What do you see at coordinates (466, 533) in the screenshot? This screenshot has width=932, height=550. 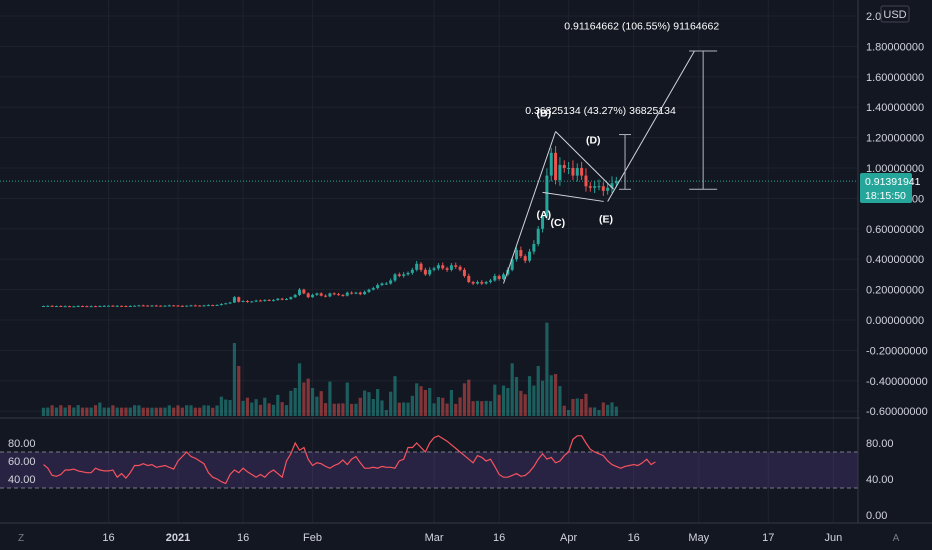 I see `time-axis: 16 2021 16 Feb Mar 16 Apr 16 May 17 Jun` at bounding box center [466, 533].